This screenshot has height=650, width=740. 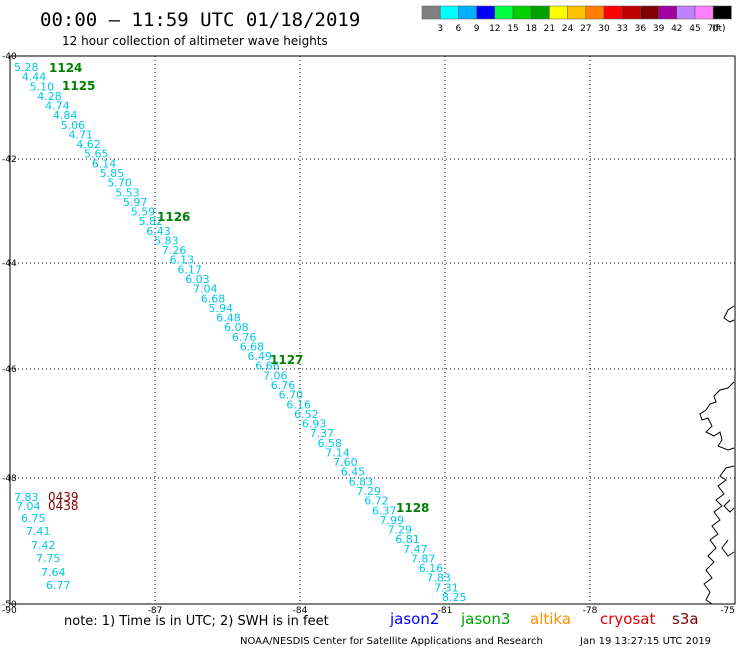 What do you see at coordinates (73, 125) in the screenshot?
I see `wave-height-value: 5.06` at bounding box center [73, 125].